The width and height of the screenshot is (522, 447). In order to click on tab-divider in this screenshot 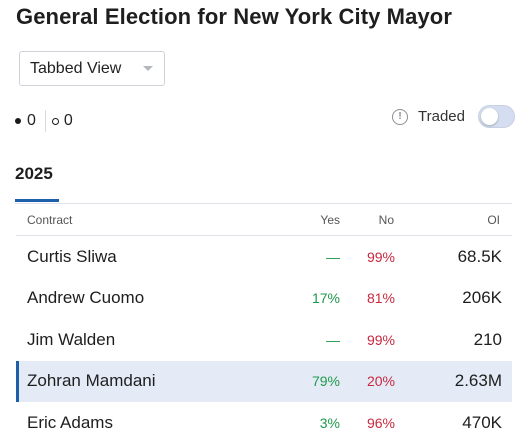, I will do `click(263, 203)`.